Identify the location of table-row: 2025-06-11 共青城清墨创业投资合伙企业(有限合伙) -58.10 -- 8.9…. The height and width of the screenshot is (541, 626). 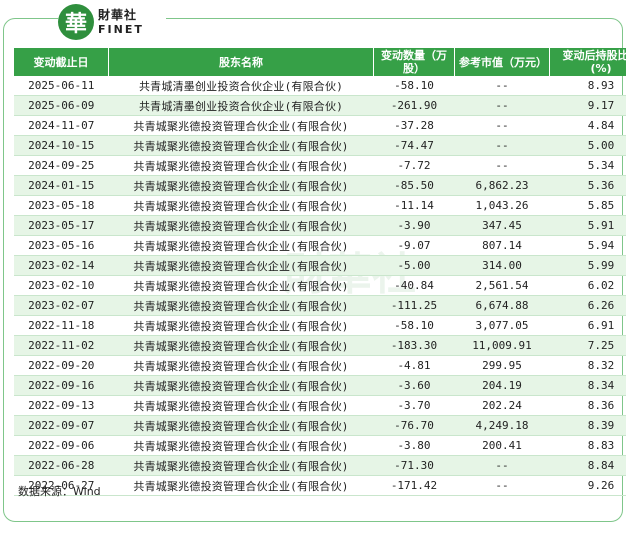
(320, 86).